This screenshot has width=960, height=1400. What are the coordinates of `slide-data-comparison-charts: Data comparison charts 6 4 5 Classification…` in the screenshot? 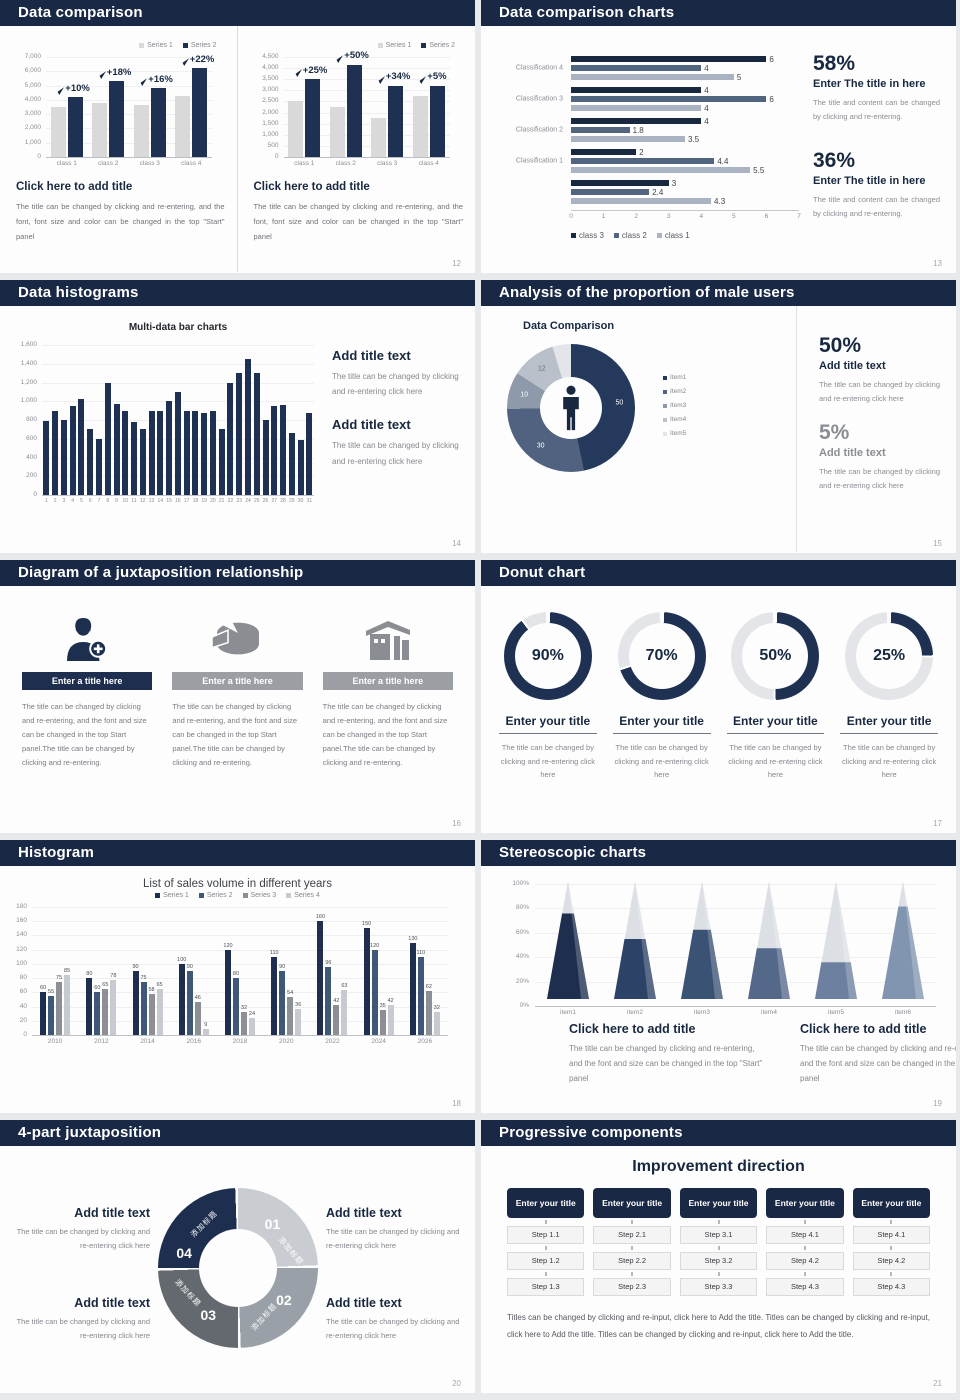 It's located at (718, 136).